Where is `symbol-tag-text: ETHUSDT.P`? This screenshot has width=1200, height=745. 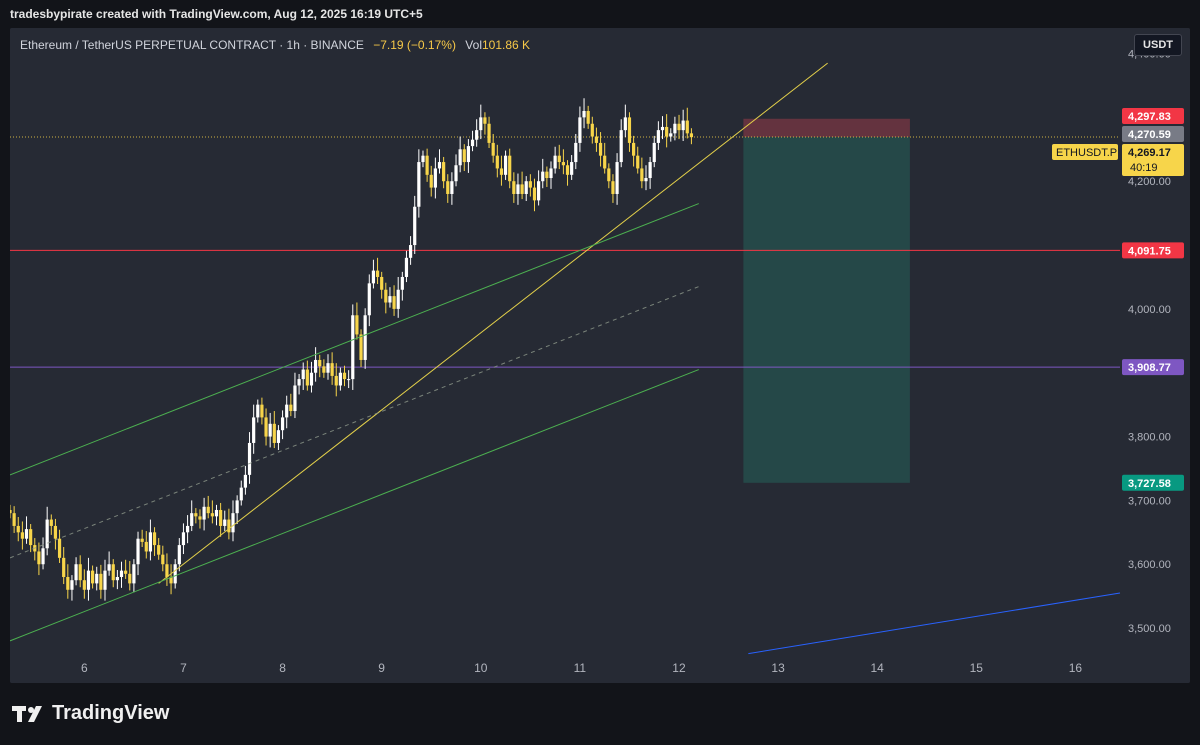 symbol-tag-text: ETHUSDT.P is located at coordinates (1086, 153).